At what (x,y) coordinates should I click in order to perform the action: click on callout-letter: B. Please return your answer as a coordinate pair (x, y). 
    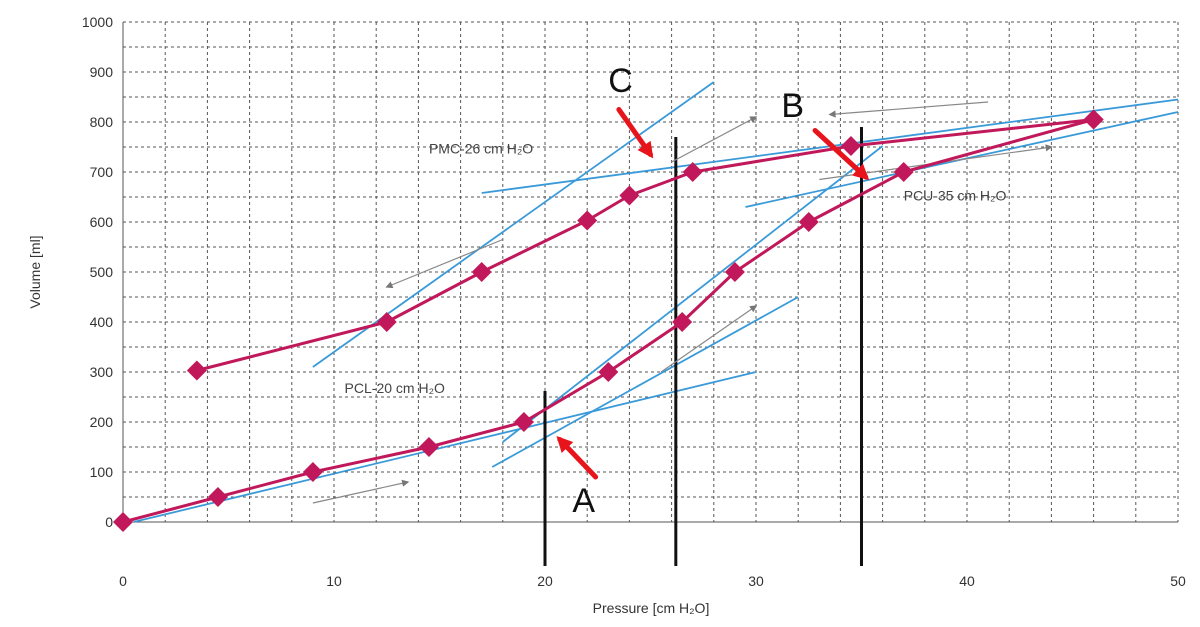
    Looking at the image, I should click on (792, 106).